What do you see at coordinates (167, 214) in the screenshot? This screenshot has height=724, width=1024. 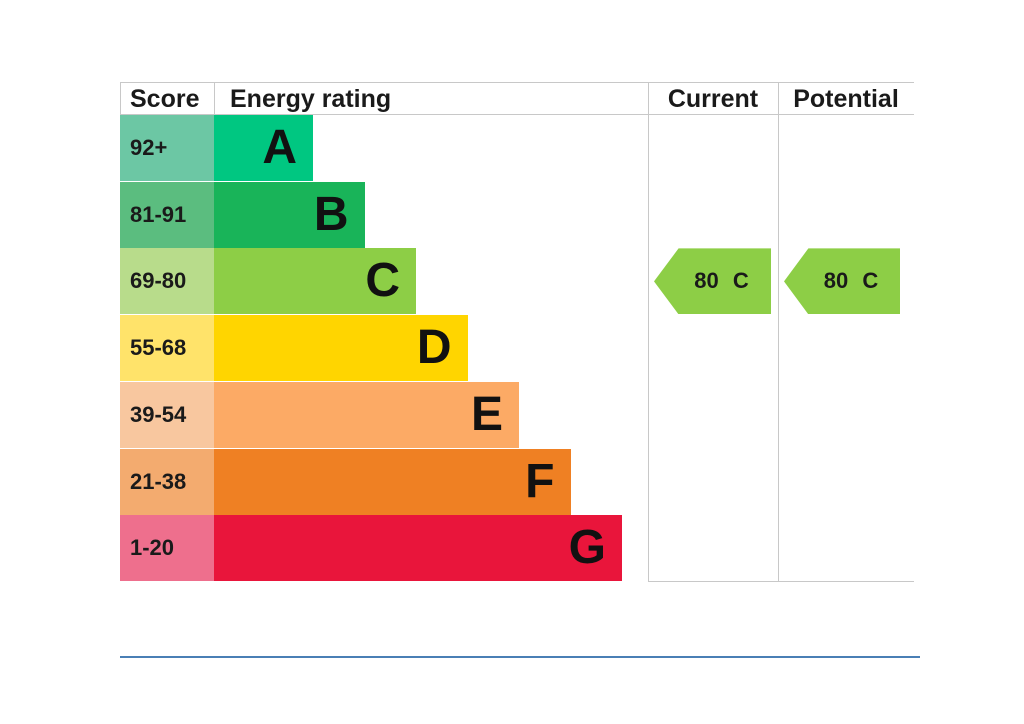 I see `score-range-b: 81-91` at bounding box center [167, 214].